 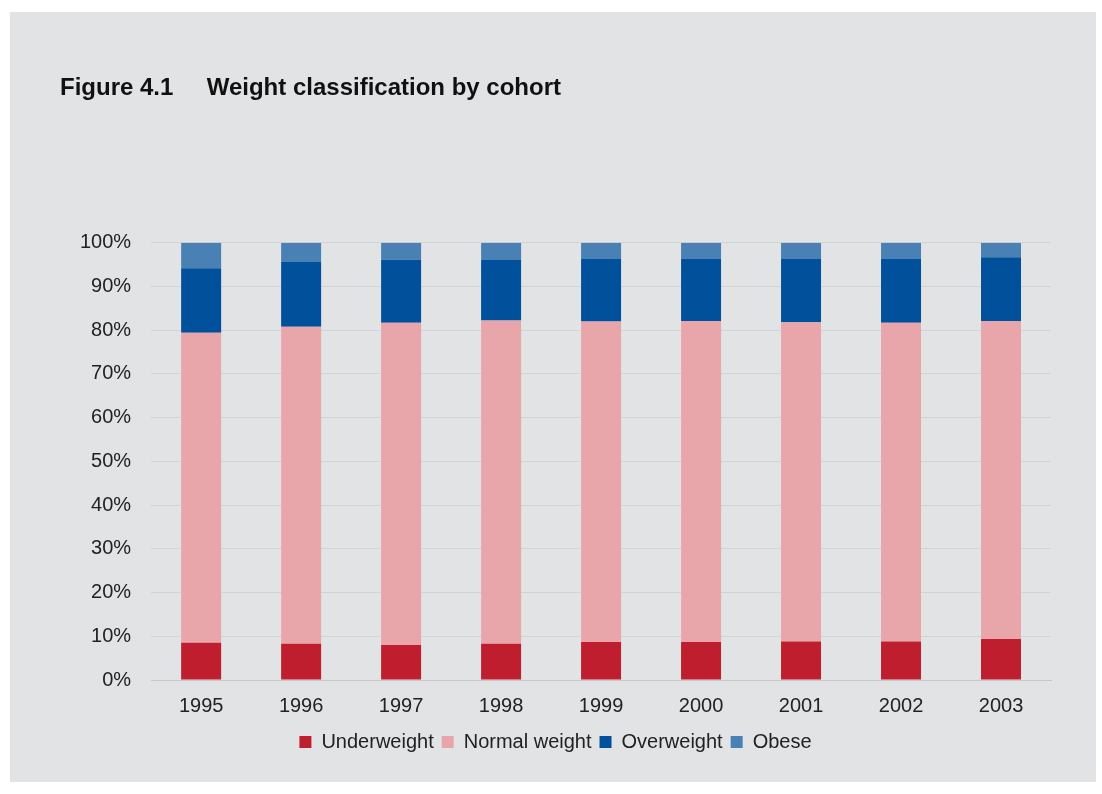 What do you see at coordinates (401, 704) in the screenshot?
I see `x-tick-label: 1997` at bounding box center [401, 704].